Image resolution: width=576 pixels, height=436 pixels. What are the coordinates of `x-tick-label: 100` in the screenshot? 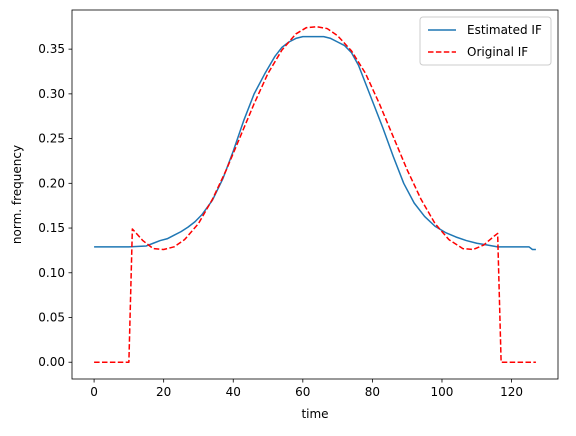 It's located at (442, 392).